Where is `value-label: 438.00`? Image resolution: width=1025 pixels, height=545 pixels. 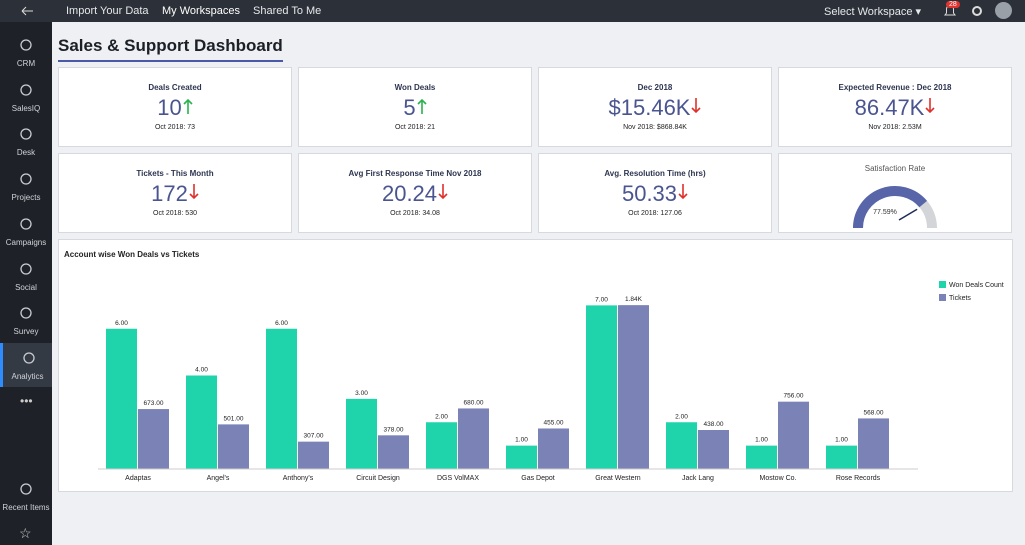
value-label: 438.00 is located at coordinates (714, 424).